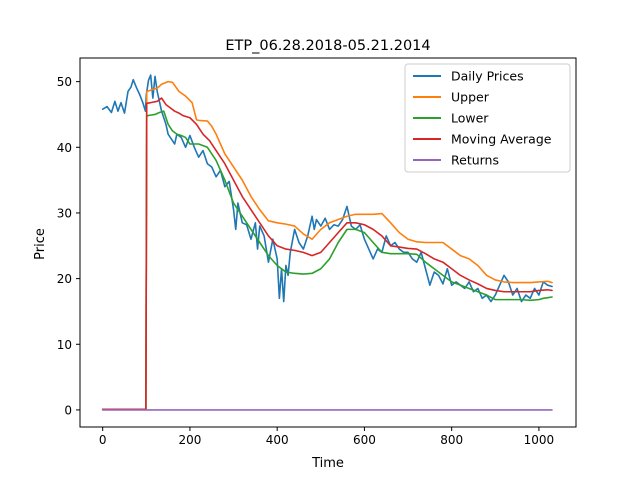 Image resolution: width=640 pixels, height=484 pixels. What do you see at coordinates (327, 463) in the screenshot?
I see `x-axis-label: Time` at bounding box center [327, 463].